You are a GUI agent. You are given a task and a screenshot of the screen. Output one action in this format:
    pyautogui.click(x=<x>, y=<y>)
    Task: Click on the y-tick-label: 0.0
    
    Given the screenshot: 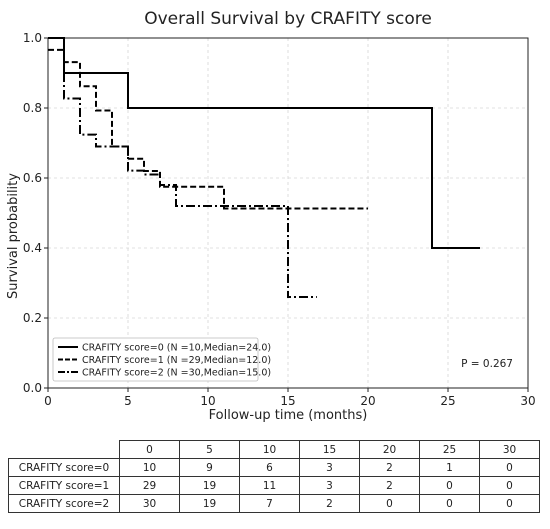 What is the action you would take?
    pyautogui.click(x=32, y=388)
    